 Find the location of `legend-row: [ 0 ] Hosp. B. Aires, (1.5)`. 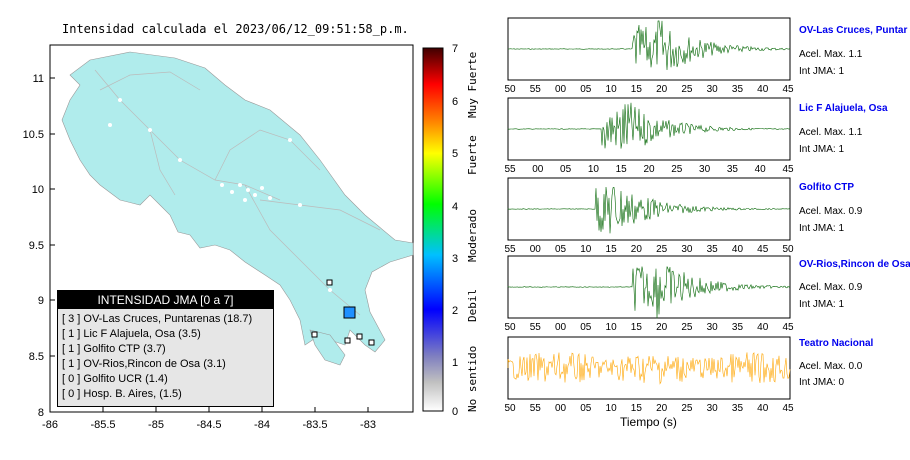

legend-row: [ 0 ] Hosp. B. Aires, (1.5) is located at coordinates (122, 394).